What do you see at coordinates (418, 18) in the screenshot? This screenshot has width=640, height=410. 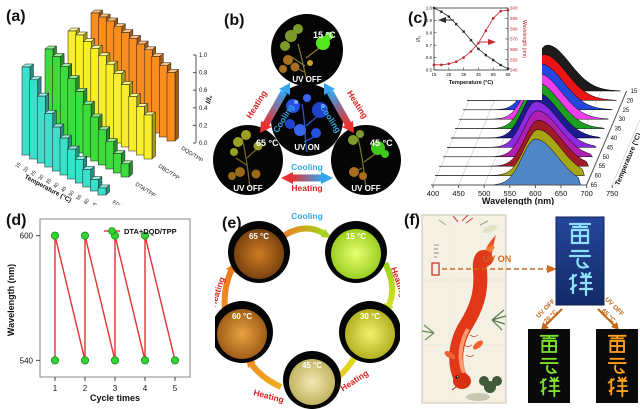 I see `panel-c-label: (c)` at bounding box center [418, 18].